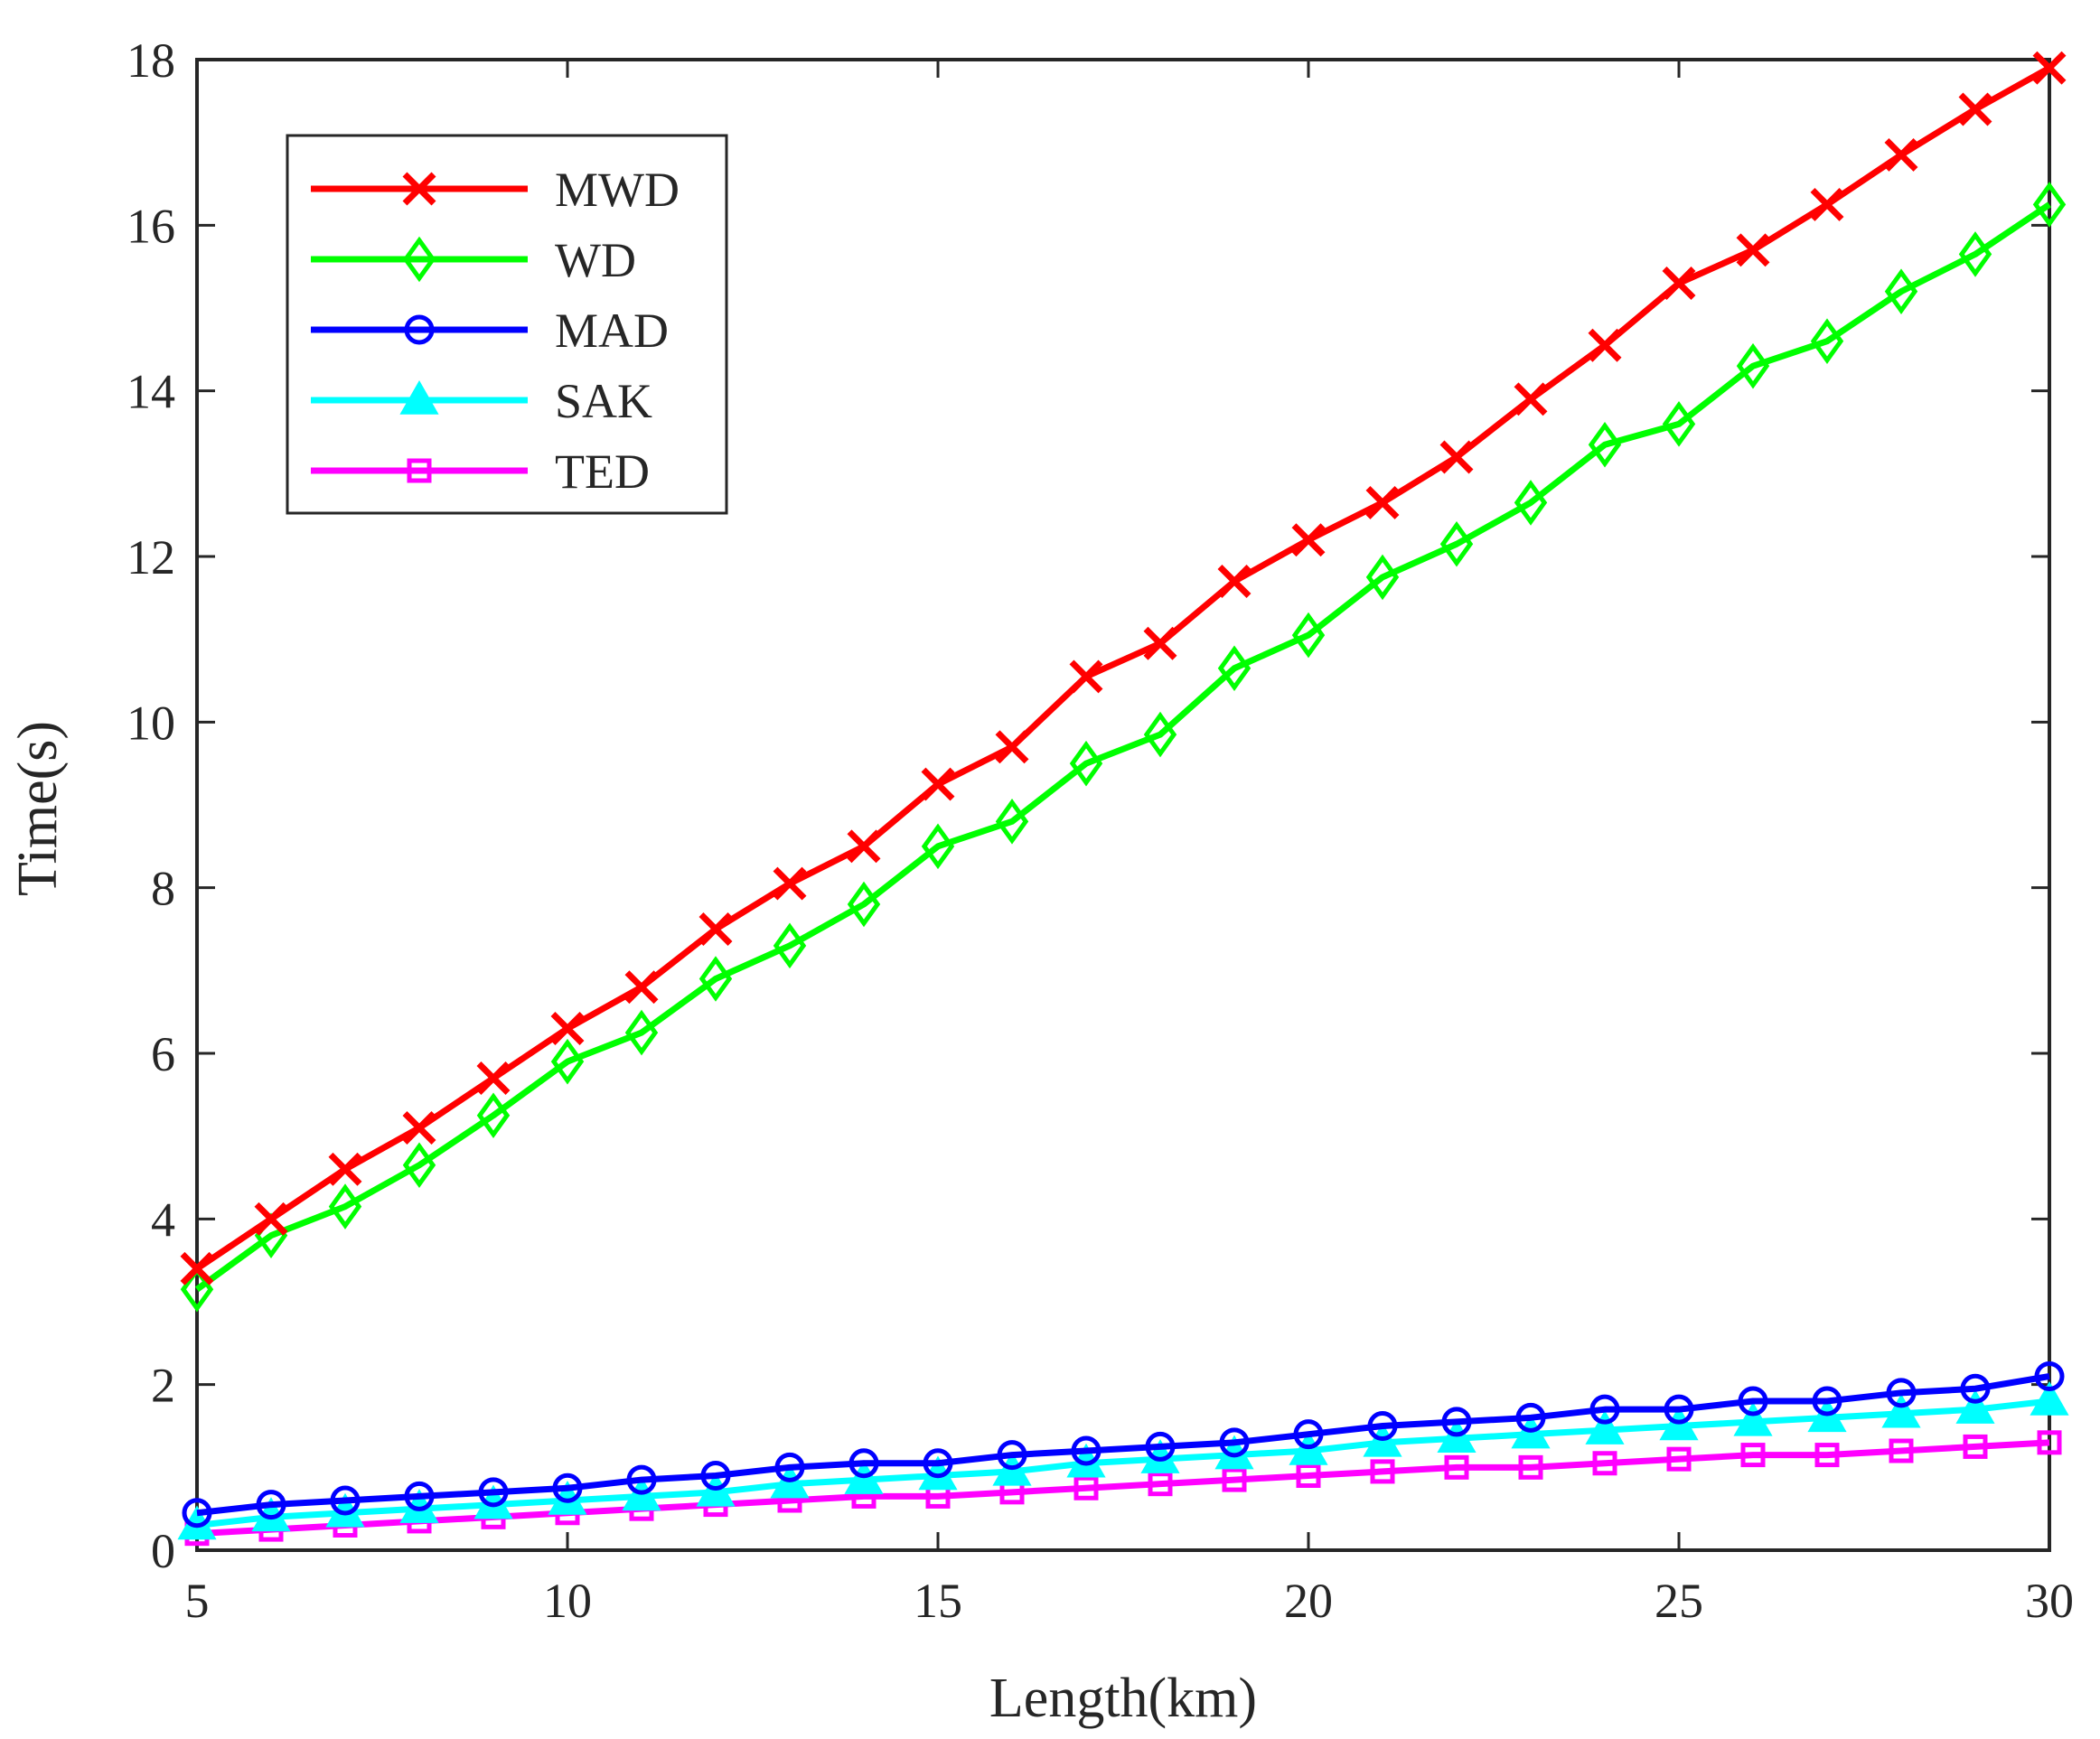 This screenshot has height=1739, width=2100. I want to click on legend-label-wd: WD, so click(595, 260).